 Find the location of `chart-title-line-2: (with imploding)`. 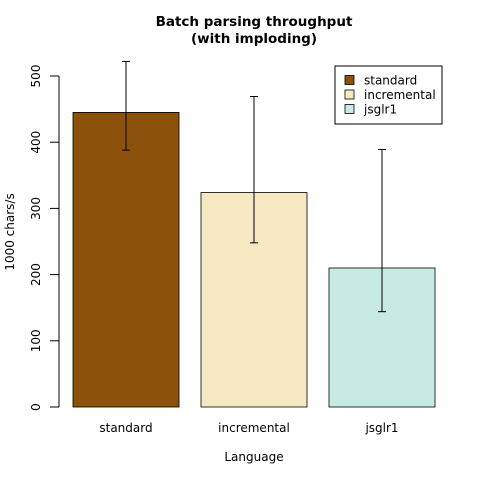

chart-title-line-2: (with imploding) is located at coordinates (254, 39).